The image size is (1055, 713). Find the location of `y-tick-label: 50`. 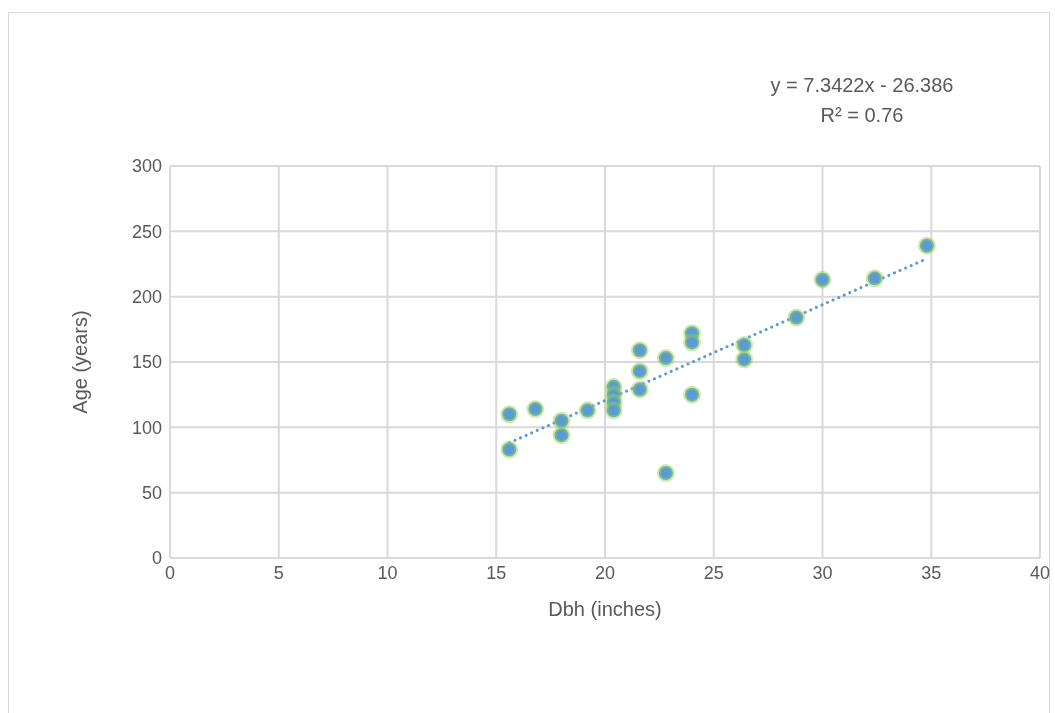

y-tick-label: 50 is located at coordinates (151, 493).